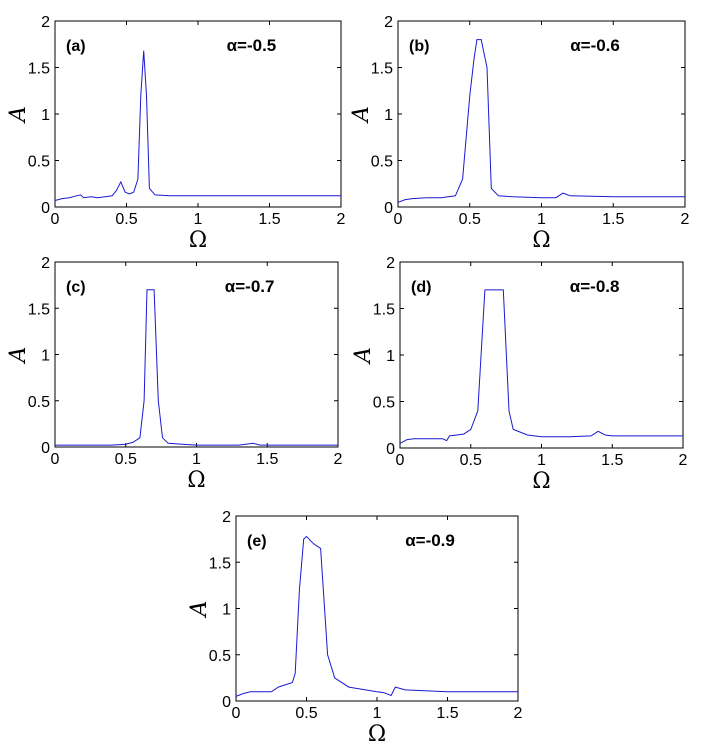  I want to click on alpha-annotation: α=-0.8, so click(595, 286).